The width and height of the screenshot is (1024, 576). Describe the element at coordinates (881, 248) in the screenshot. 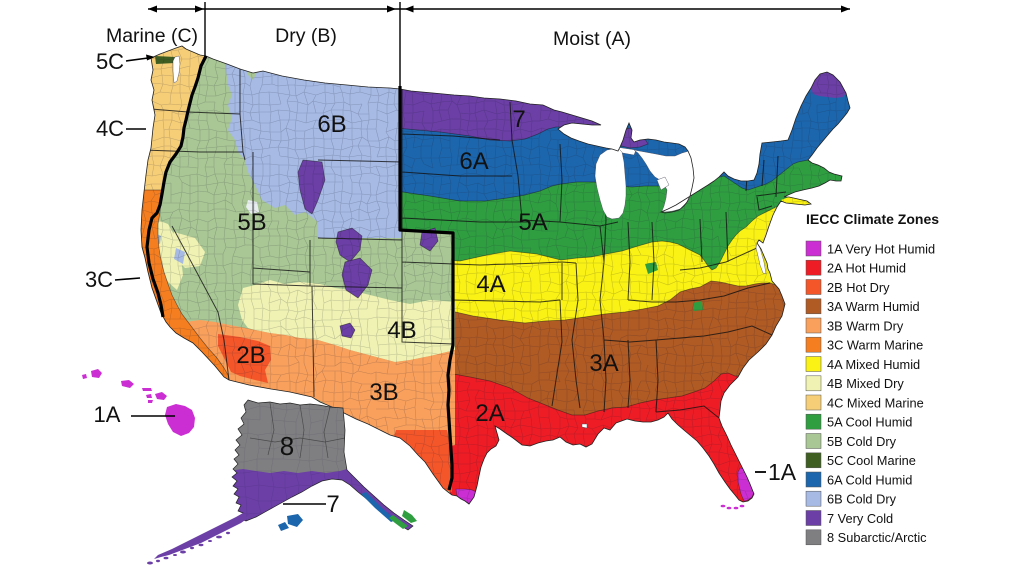

I see `svg-text: 1A Very Hot Humid` at that location.